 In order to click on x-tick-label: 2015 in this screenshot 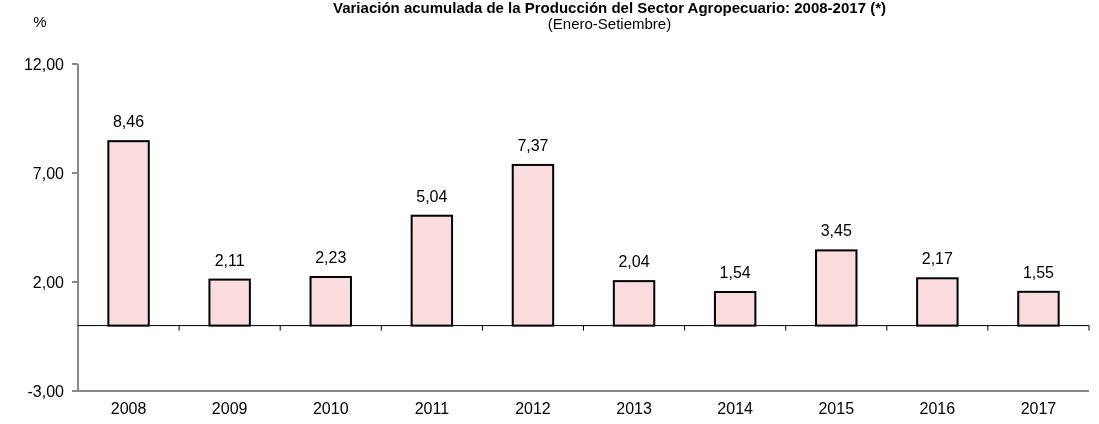, I will do `click(836, 408)`.